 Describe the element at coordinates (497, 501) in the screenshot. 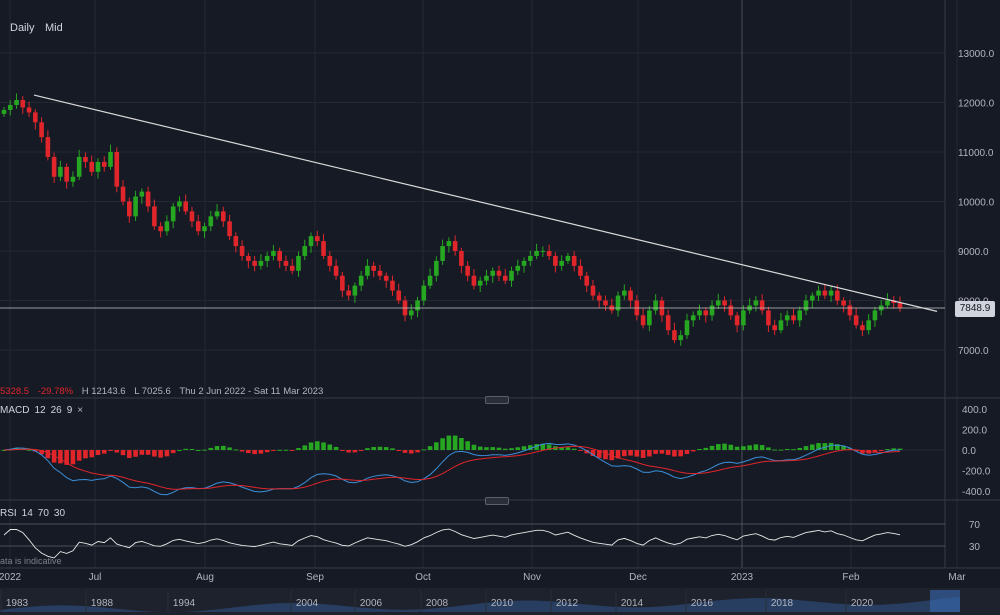

I see `pane-resize-handle-rsi` at that location.